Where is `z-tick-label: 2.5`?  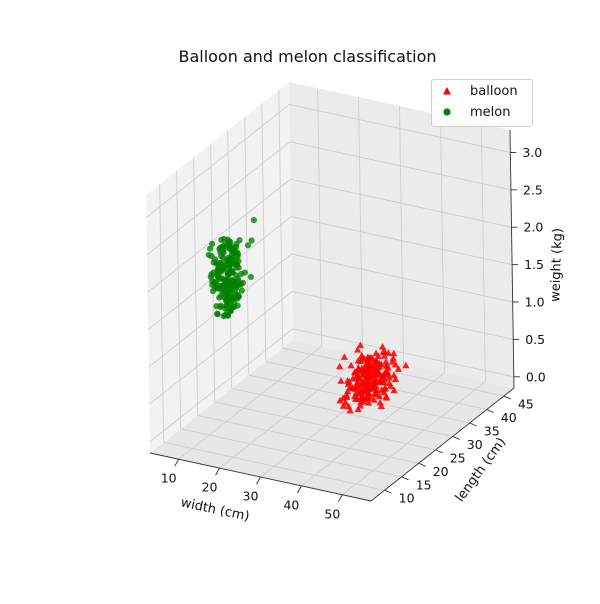
z-tick-label: 2.5 is located at coordinates (533, 189).